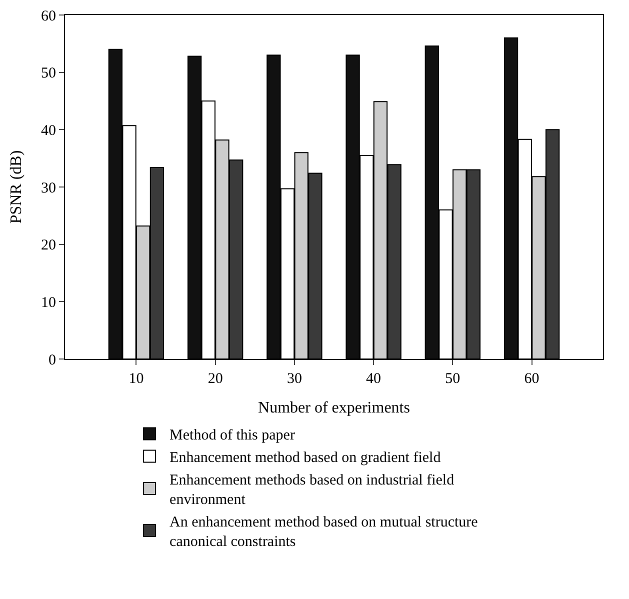 The width and height of the screenshot is (629, 599). What do you see at coordinates (48, 246) in the screenshot?
I see `y-tick-label: 20` at bounding box center [48, 246].